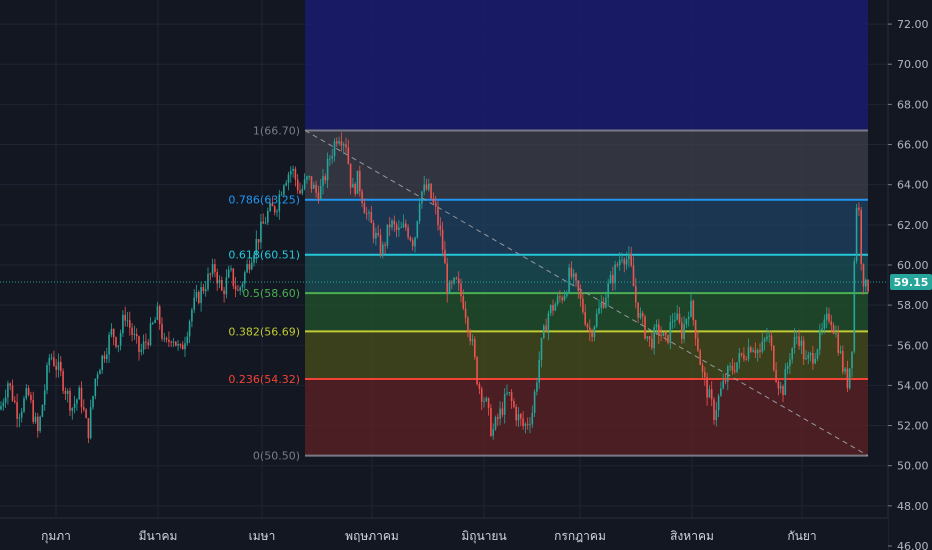  I want to click on x-tick-label-2: เมษา, so click(262, 536).